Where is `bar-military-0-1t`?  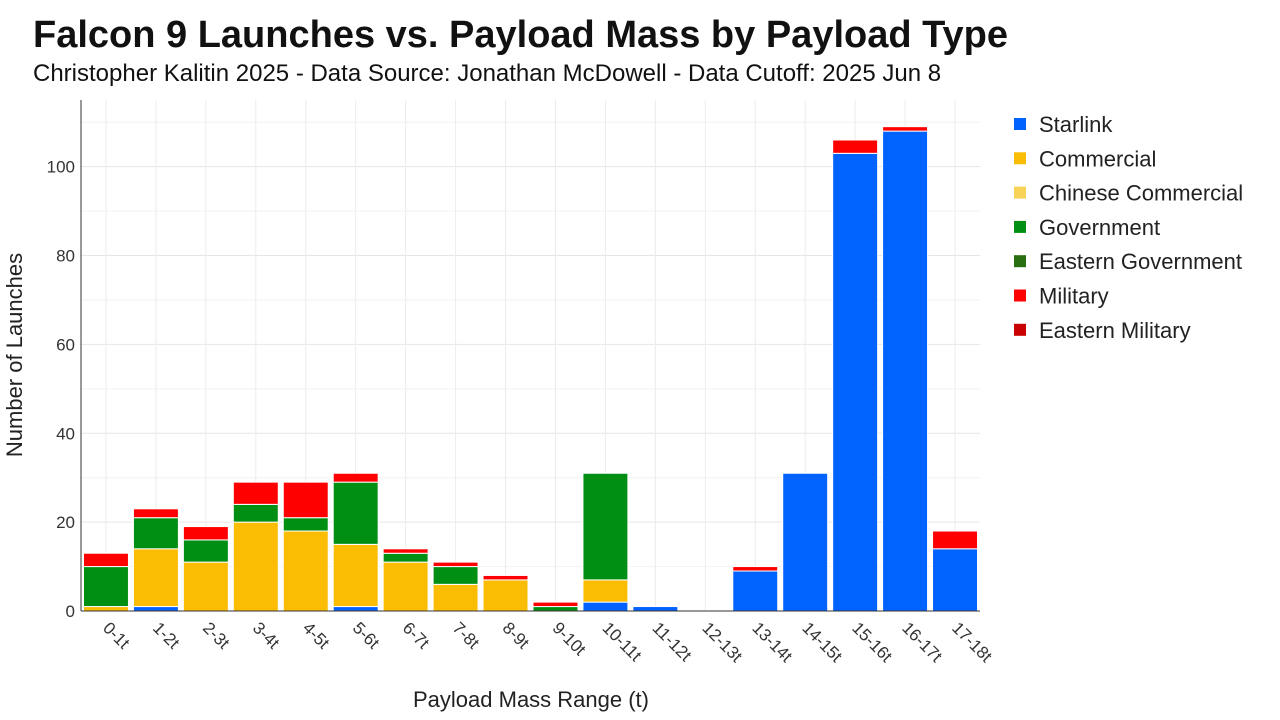
bar-military-0-1t is located at coordinates (105, 560).